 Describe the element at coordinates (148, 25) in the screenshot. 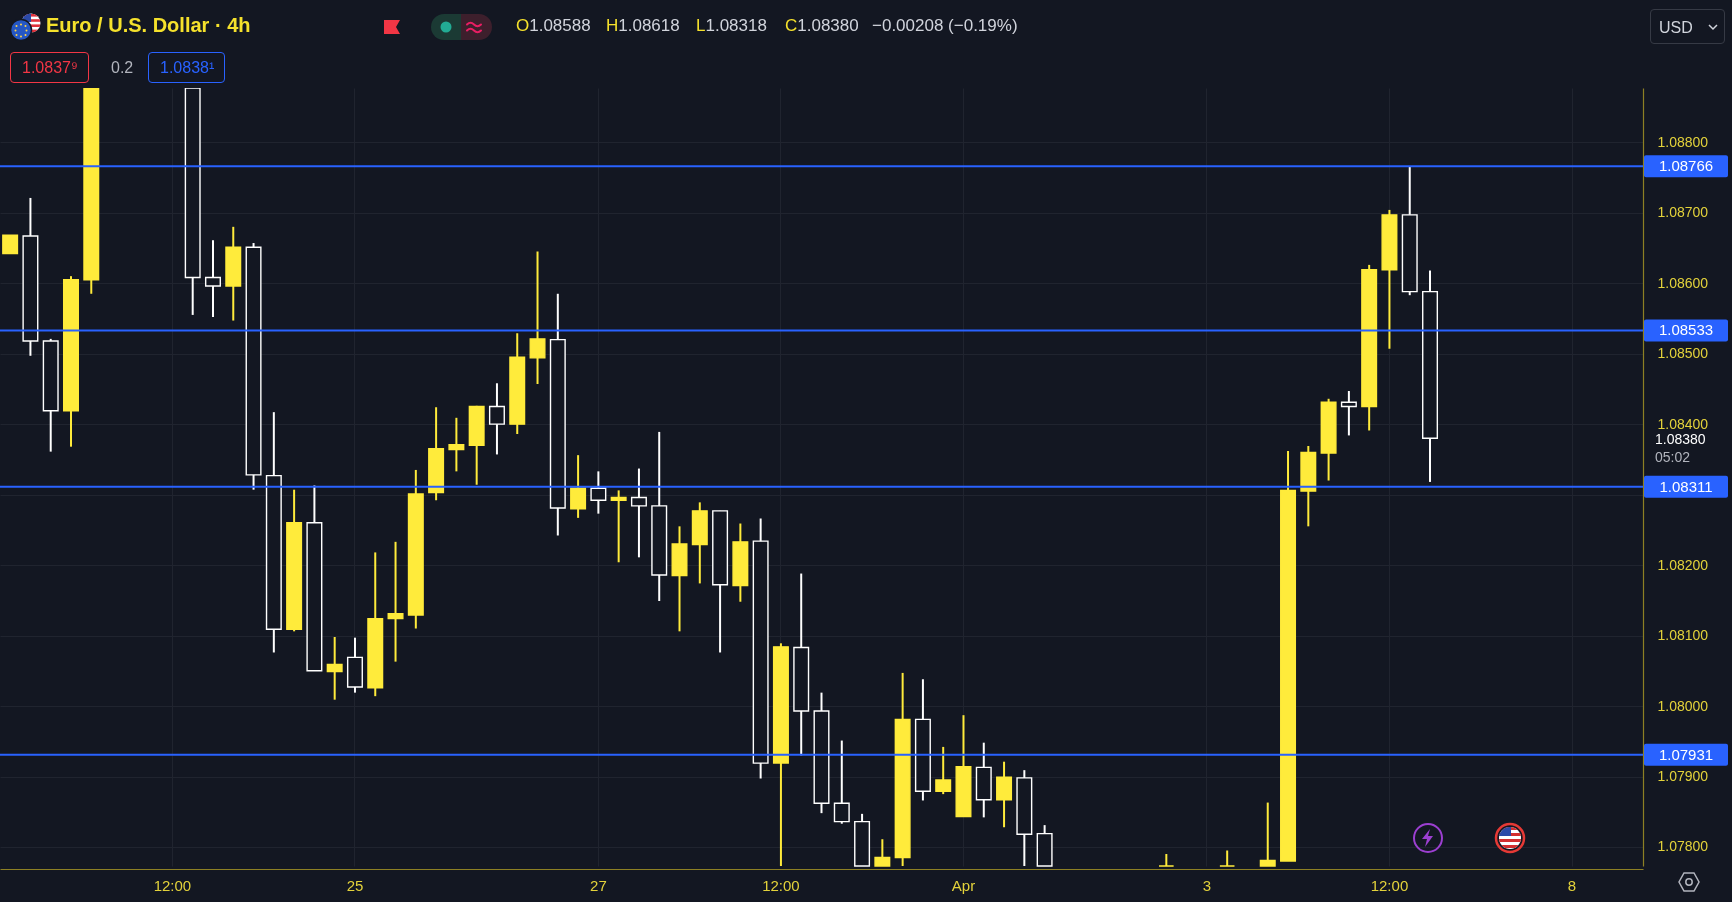

I see `chart-title: Euro / U.S. Dollar · 4h` at that location.